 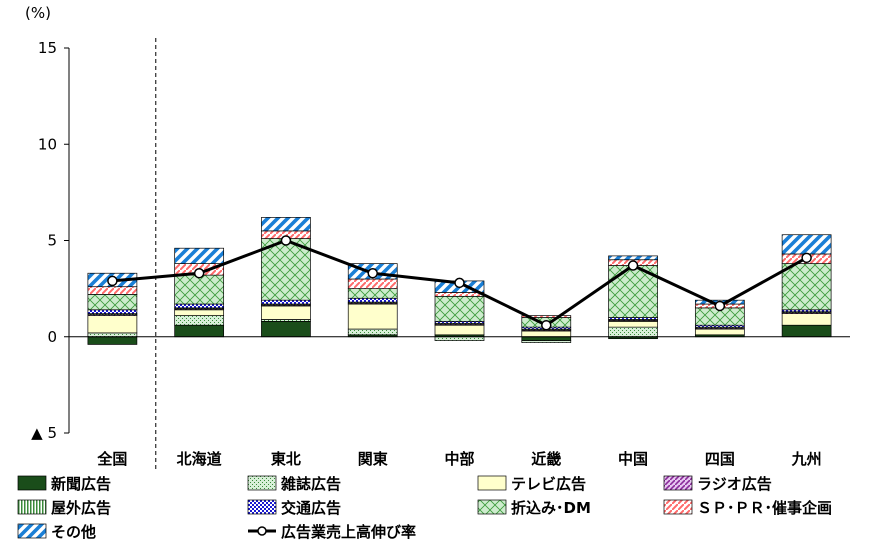 I want to click on y-tick-label: 5, so click(x=52, y=241).